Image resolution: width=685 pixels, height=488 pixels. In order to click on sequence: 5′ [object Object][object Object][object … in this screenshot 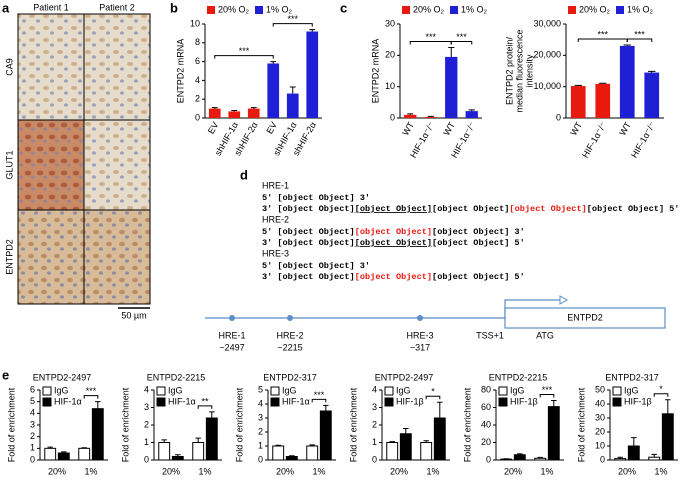, I will do `click(393, 232)`.